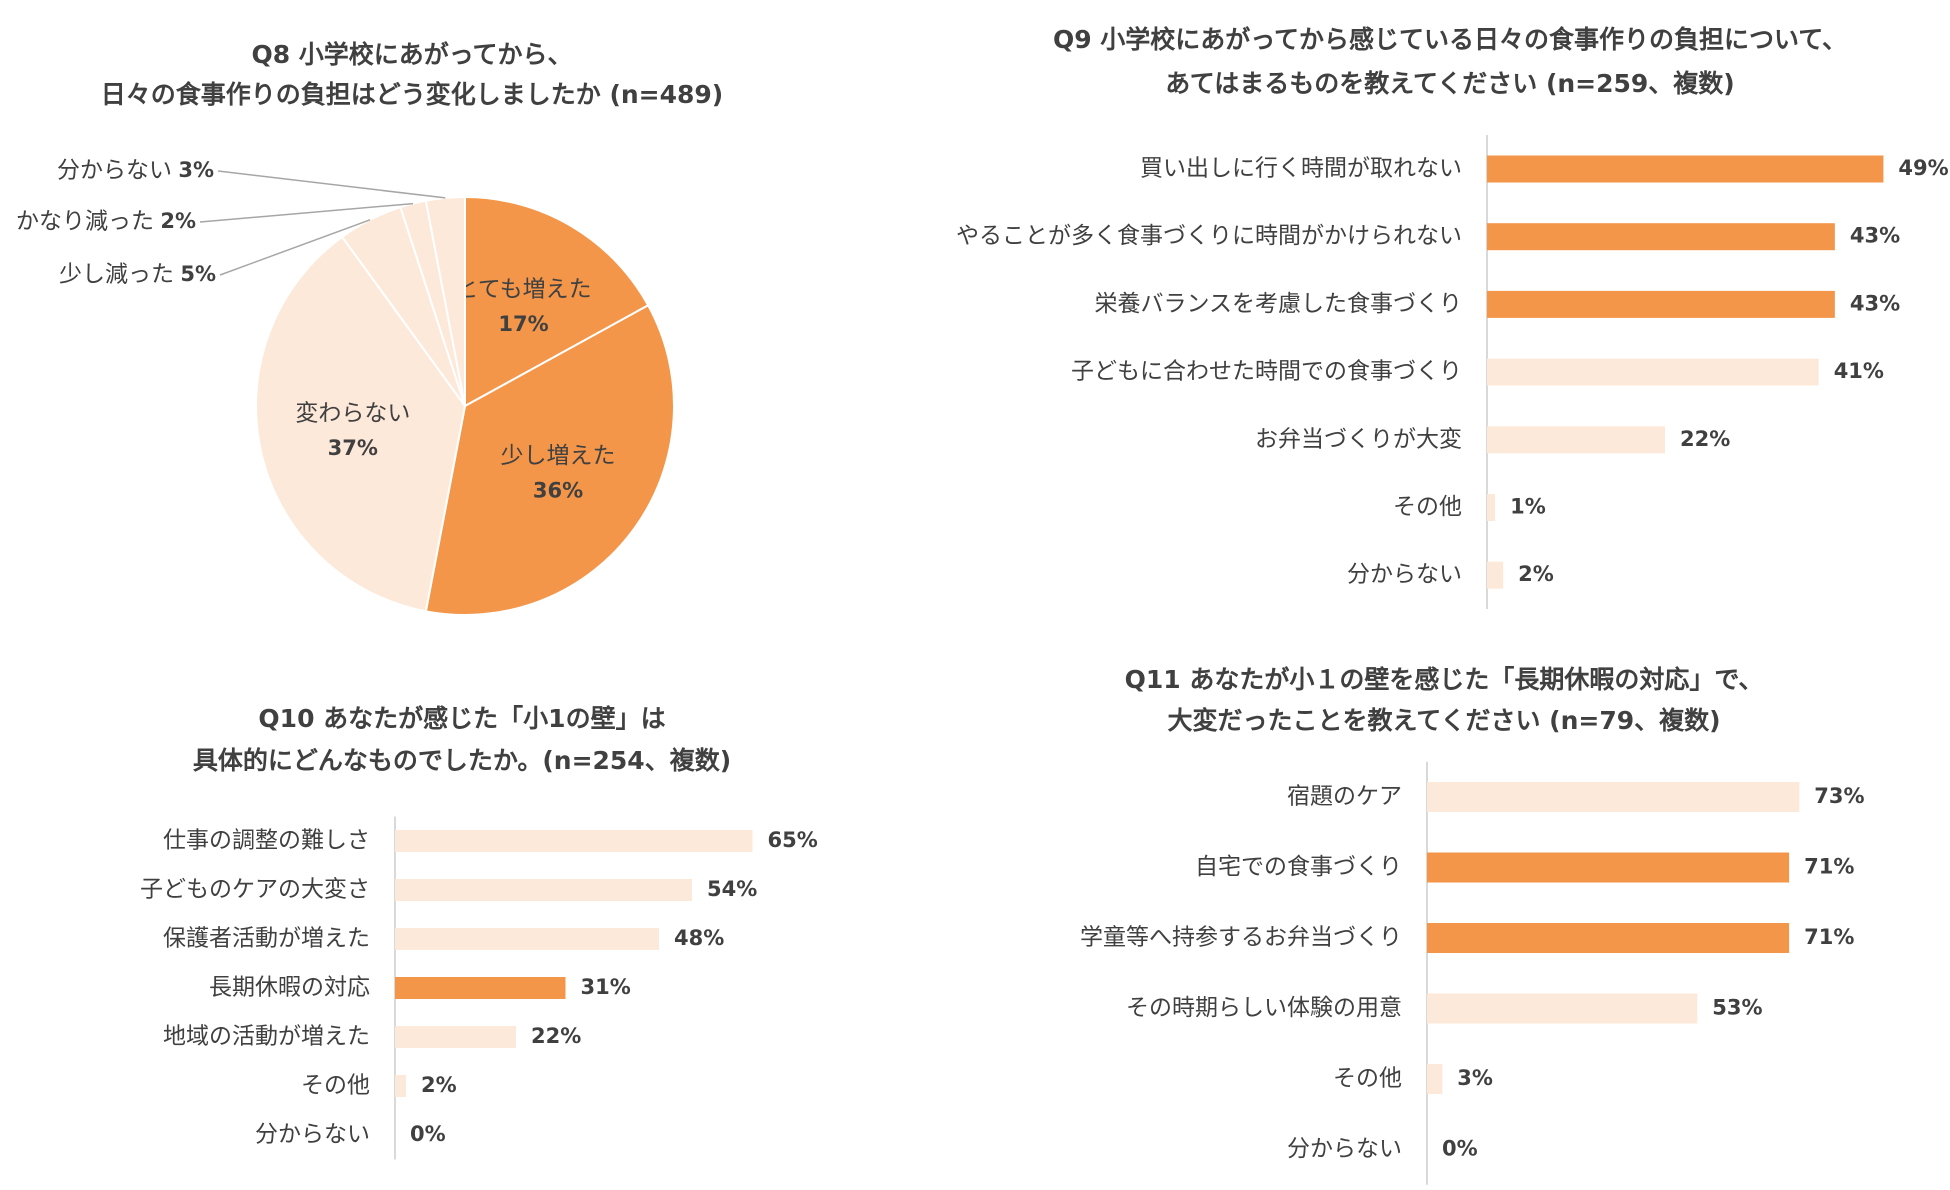  What do you see at coordinates (266, 1037) in the screenshot?
I see `category-label: 地域の活動が増えた` at bounding box center [266, 1037].